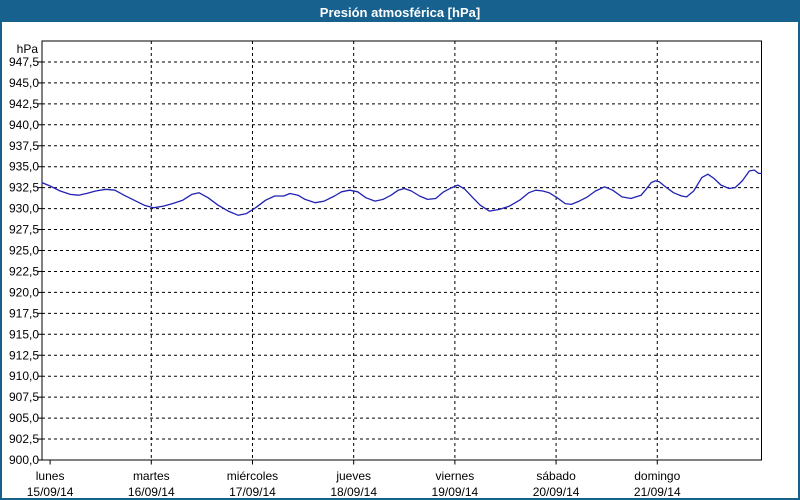 The image size is (800, 500). Describe the element at coordinates (151, 476) in the screenshot. I see `x-day-label: martes` at that location.